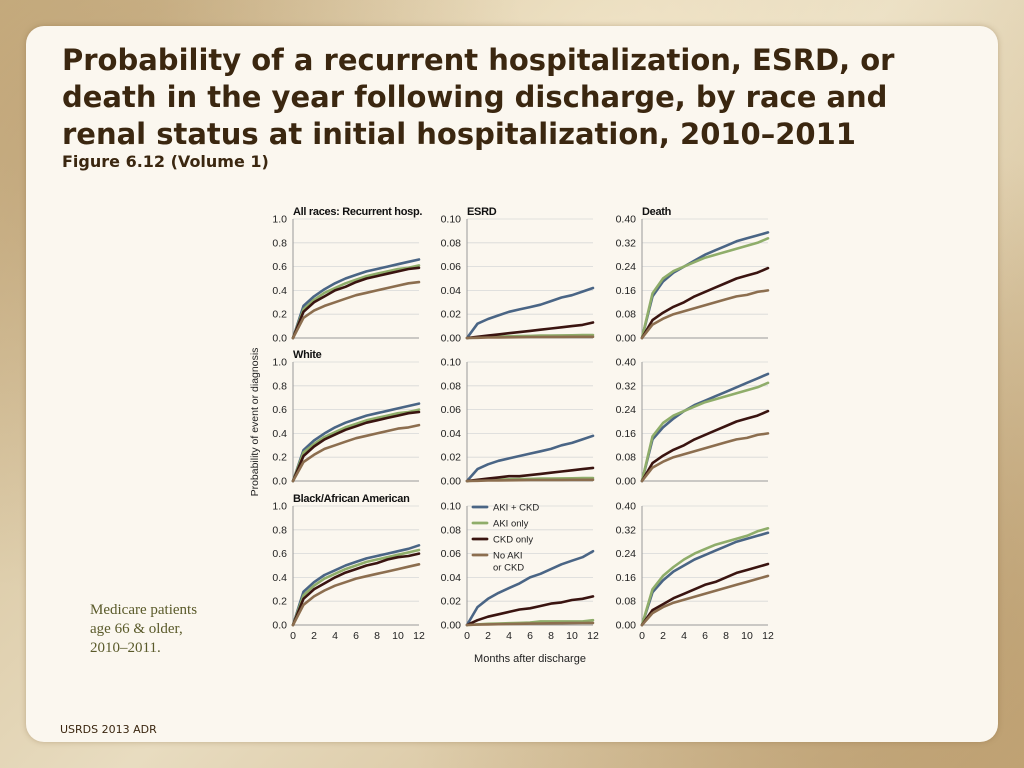  Describe the element at coordinates (335, 636) in the screenshot. I see `x-tick-label: 4` at that location.